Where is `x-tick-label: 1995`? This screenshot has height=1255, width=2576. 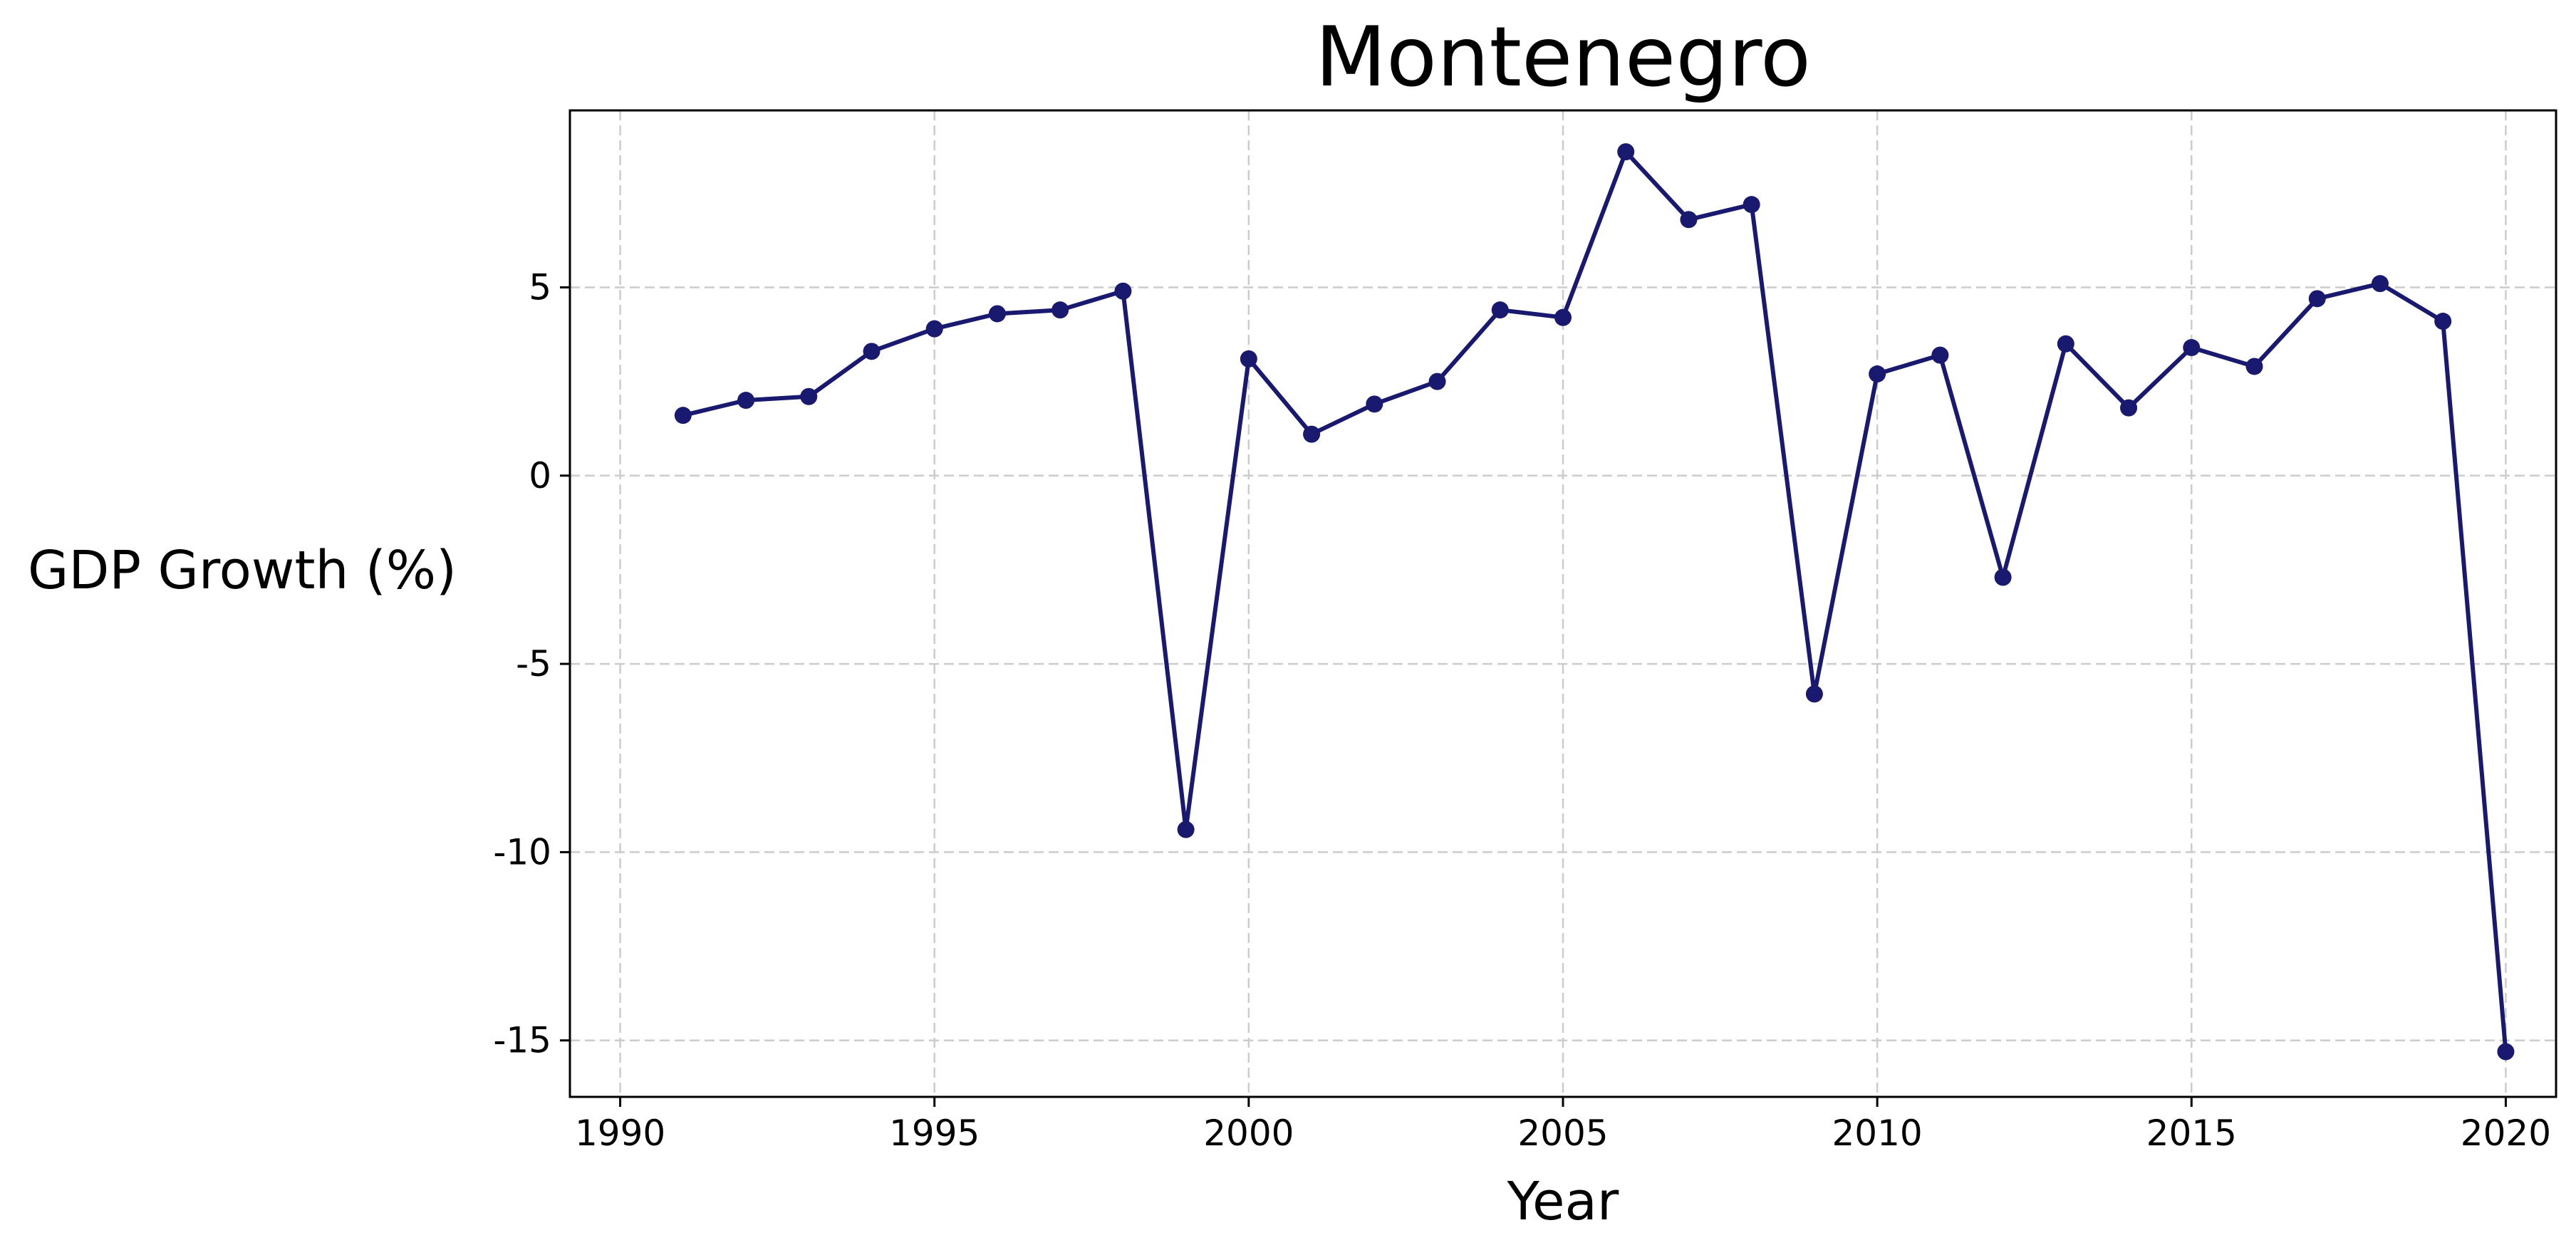 x-tick-label: 1995 is located at coordinates (934, 1133).